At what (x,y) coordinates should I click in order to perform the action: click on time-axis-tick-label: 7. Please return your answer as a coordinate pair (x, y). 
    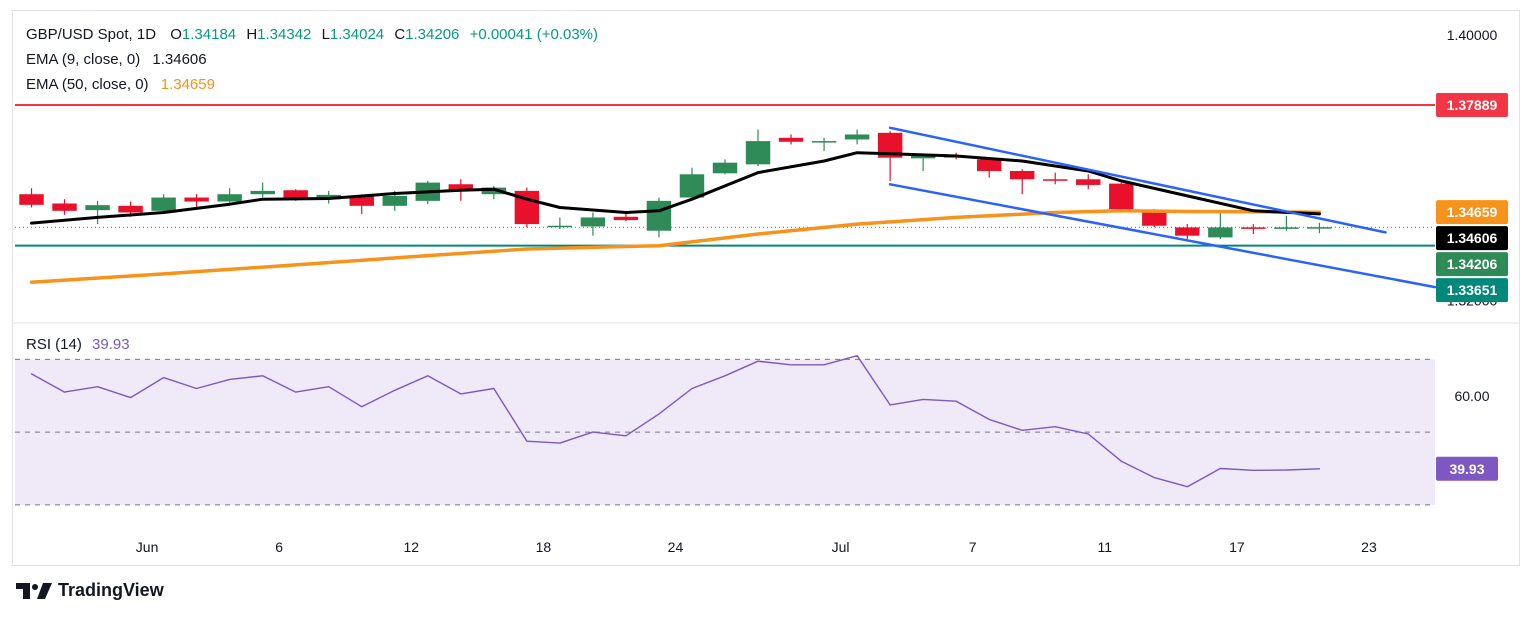
    Looking at the image, I should click on (973, 547).